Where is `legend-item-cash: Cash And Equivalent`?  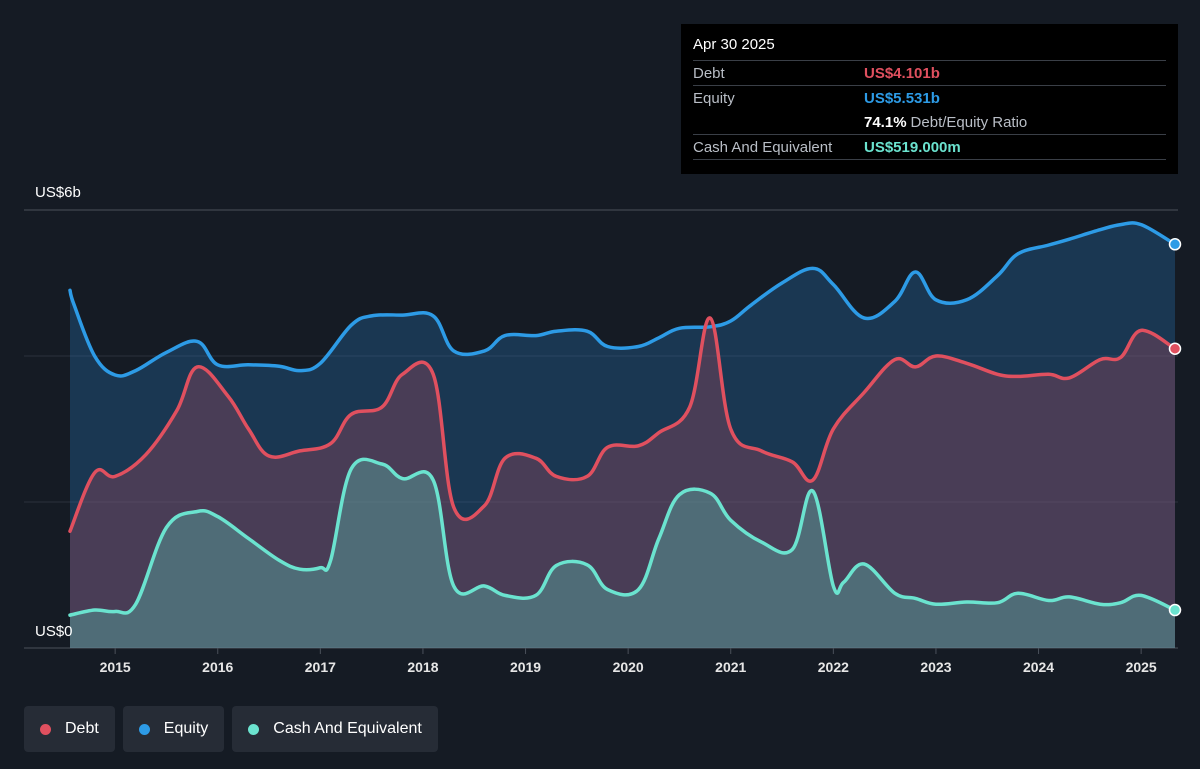
legend-item-cash: Cash And Equivalent is located at coordinates (335, 729).